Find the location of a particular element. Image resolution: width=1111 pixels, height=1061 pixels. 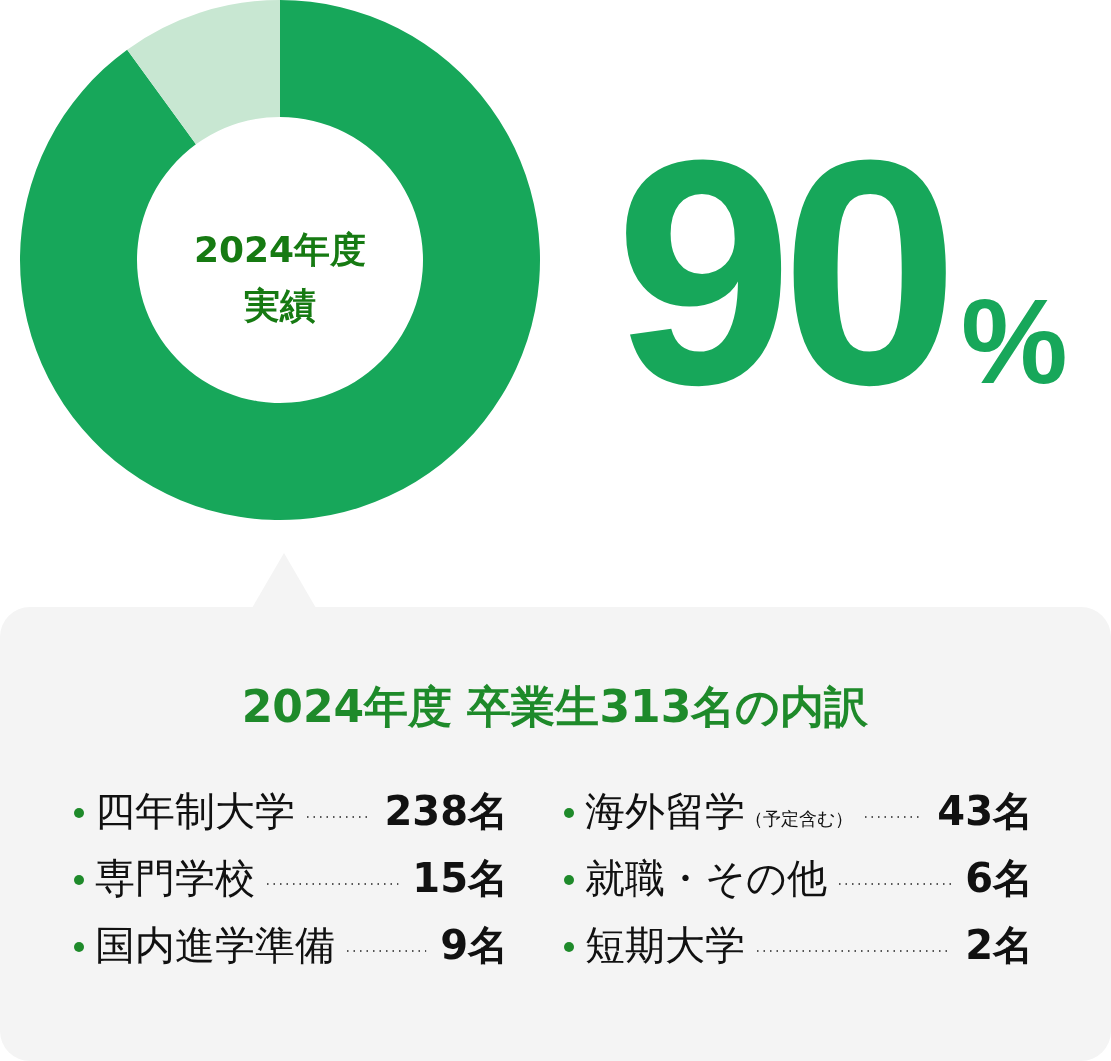

category-label: 国内進学準備 is located at coordinates (215, 945).